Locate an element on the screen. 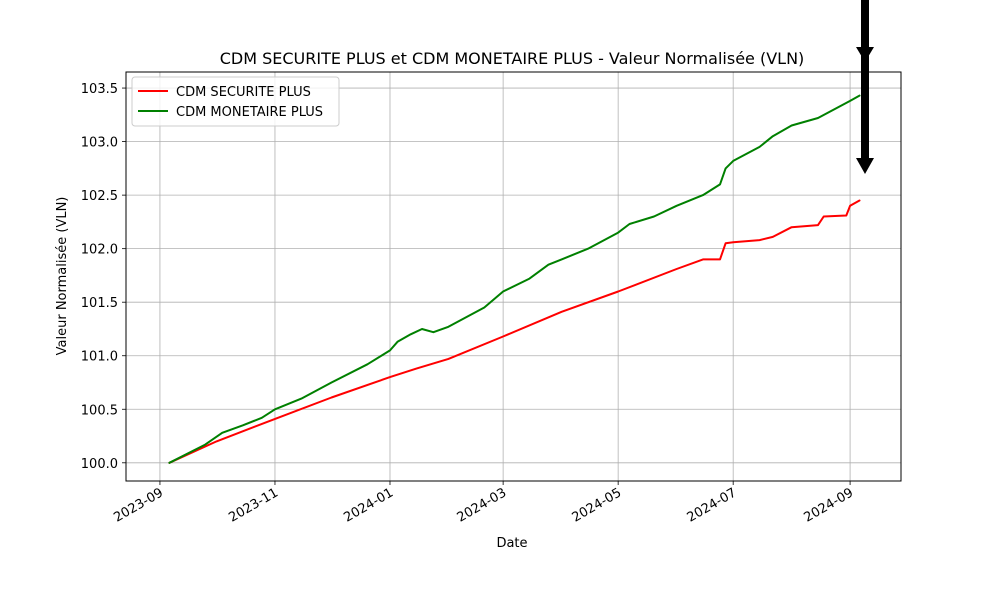 Image resolution: width=1000 pixels, height=600 pixels. x-tick-label: 2024-03 is located at coordinates (482, 505).